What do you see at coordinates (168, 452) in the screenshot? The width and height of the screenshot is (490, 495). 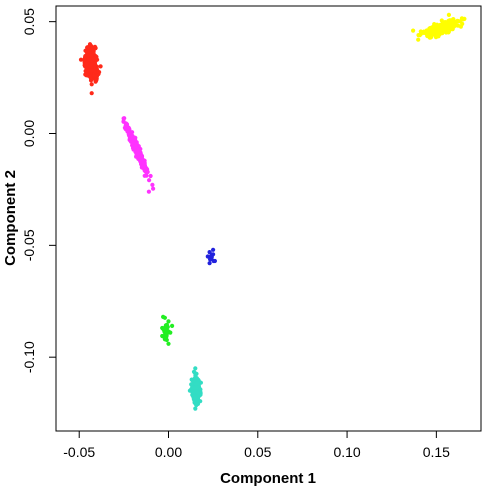 I see `x-tick-label: 0.00` at bounding box center [168, 452].